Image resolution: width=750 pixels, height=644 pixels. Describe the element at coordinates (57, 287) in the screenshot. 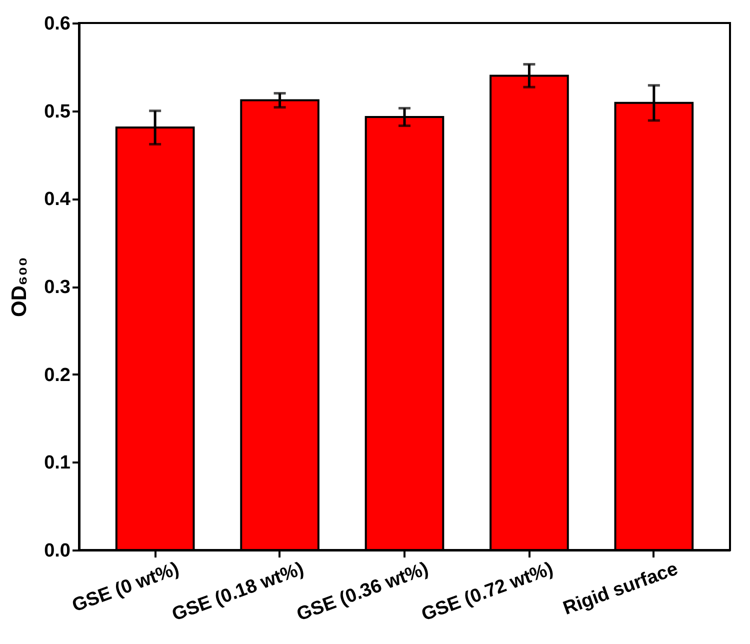

I see `y-tick-label: 0.3` at that location.